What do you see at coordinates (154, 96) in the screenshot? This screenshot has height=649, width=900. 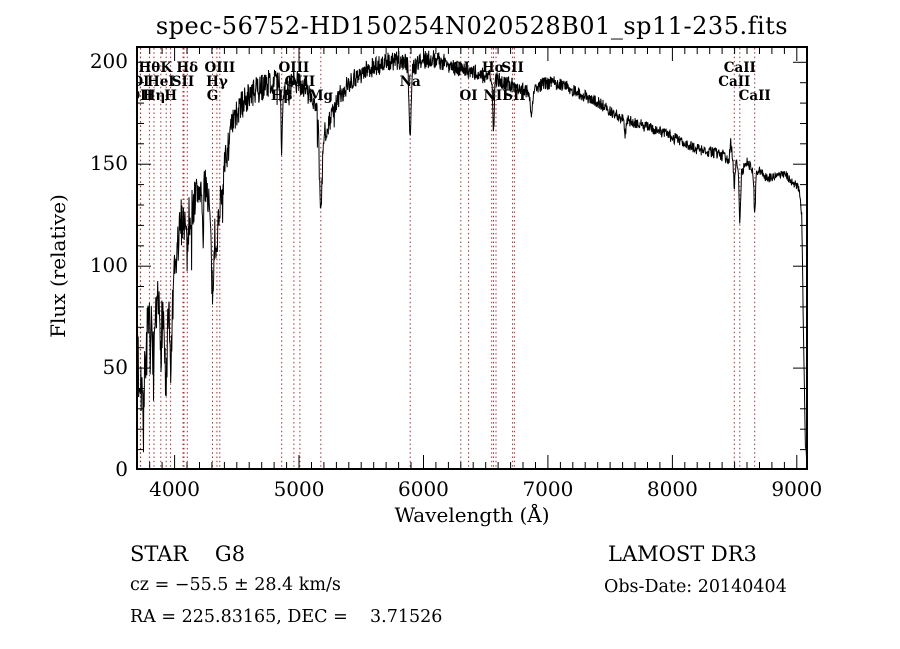 I see `spectral-line-label: Hη` at bounding box center [154, 96].